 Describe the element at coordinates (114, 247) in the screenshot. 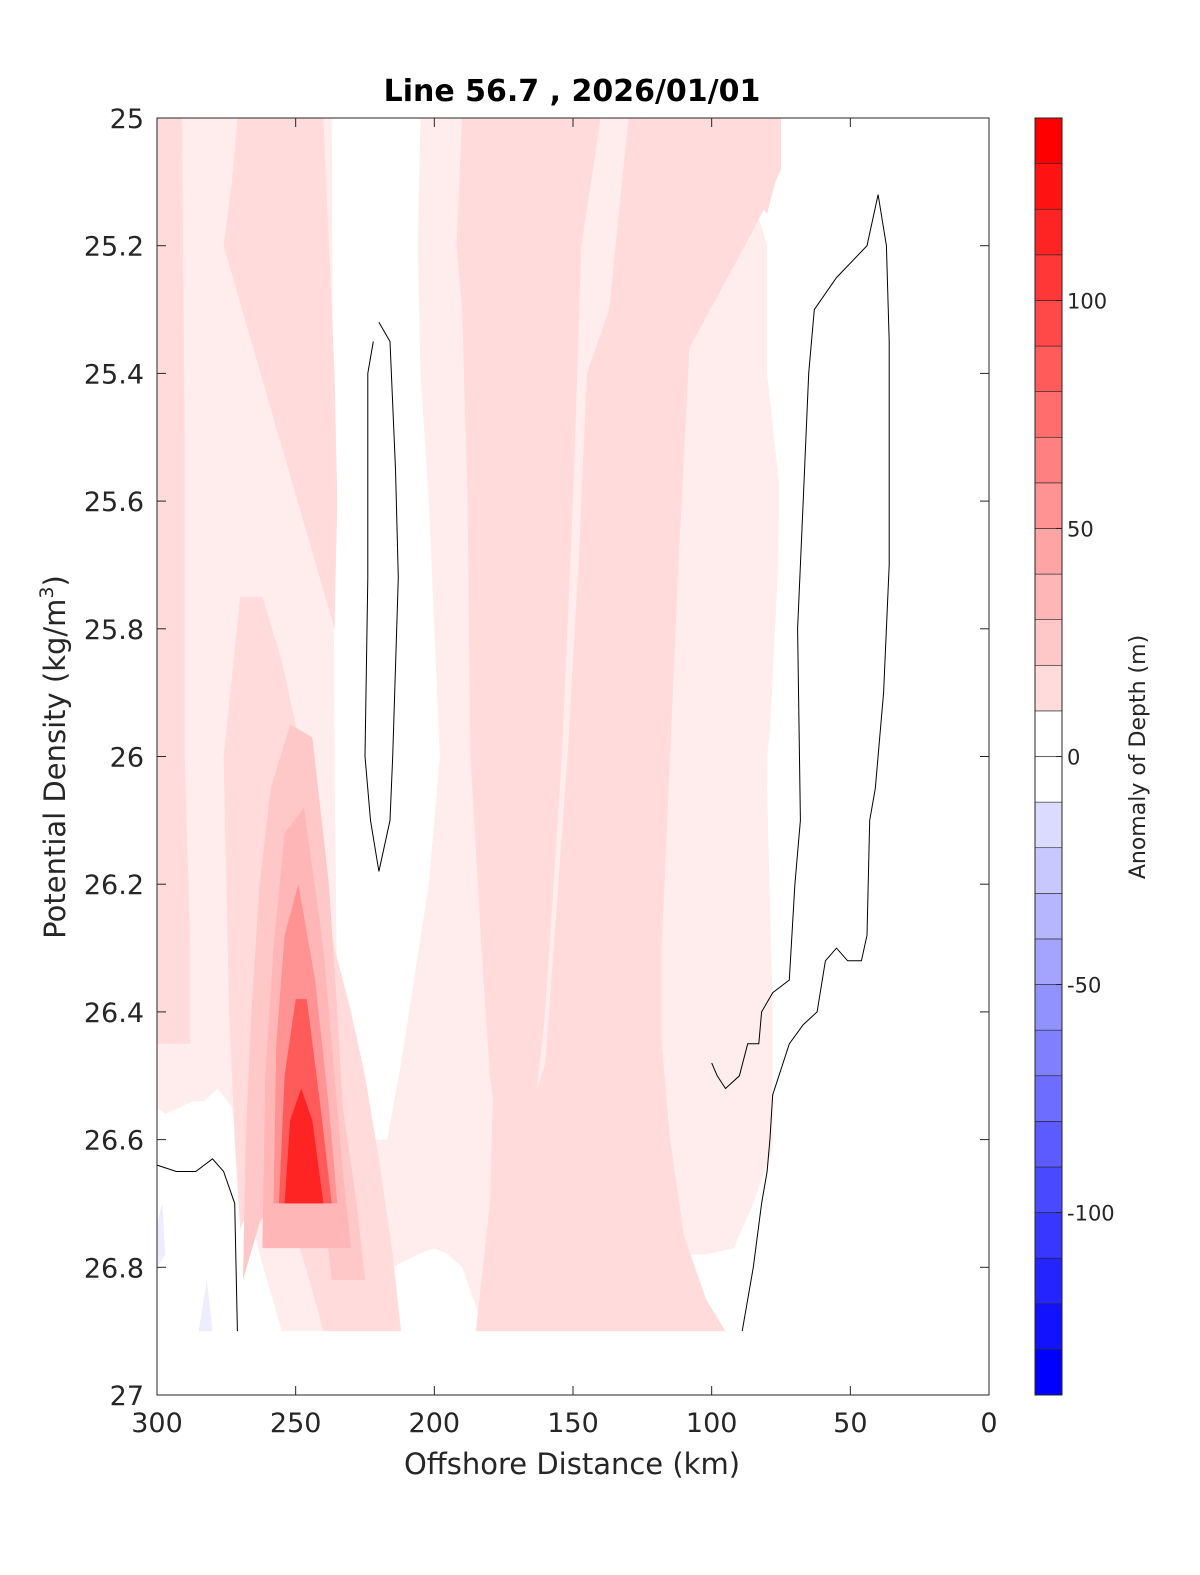

I see `y-tick-label: 25.2` at that location.